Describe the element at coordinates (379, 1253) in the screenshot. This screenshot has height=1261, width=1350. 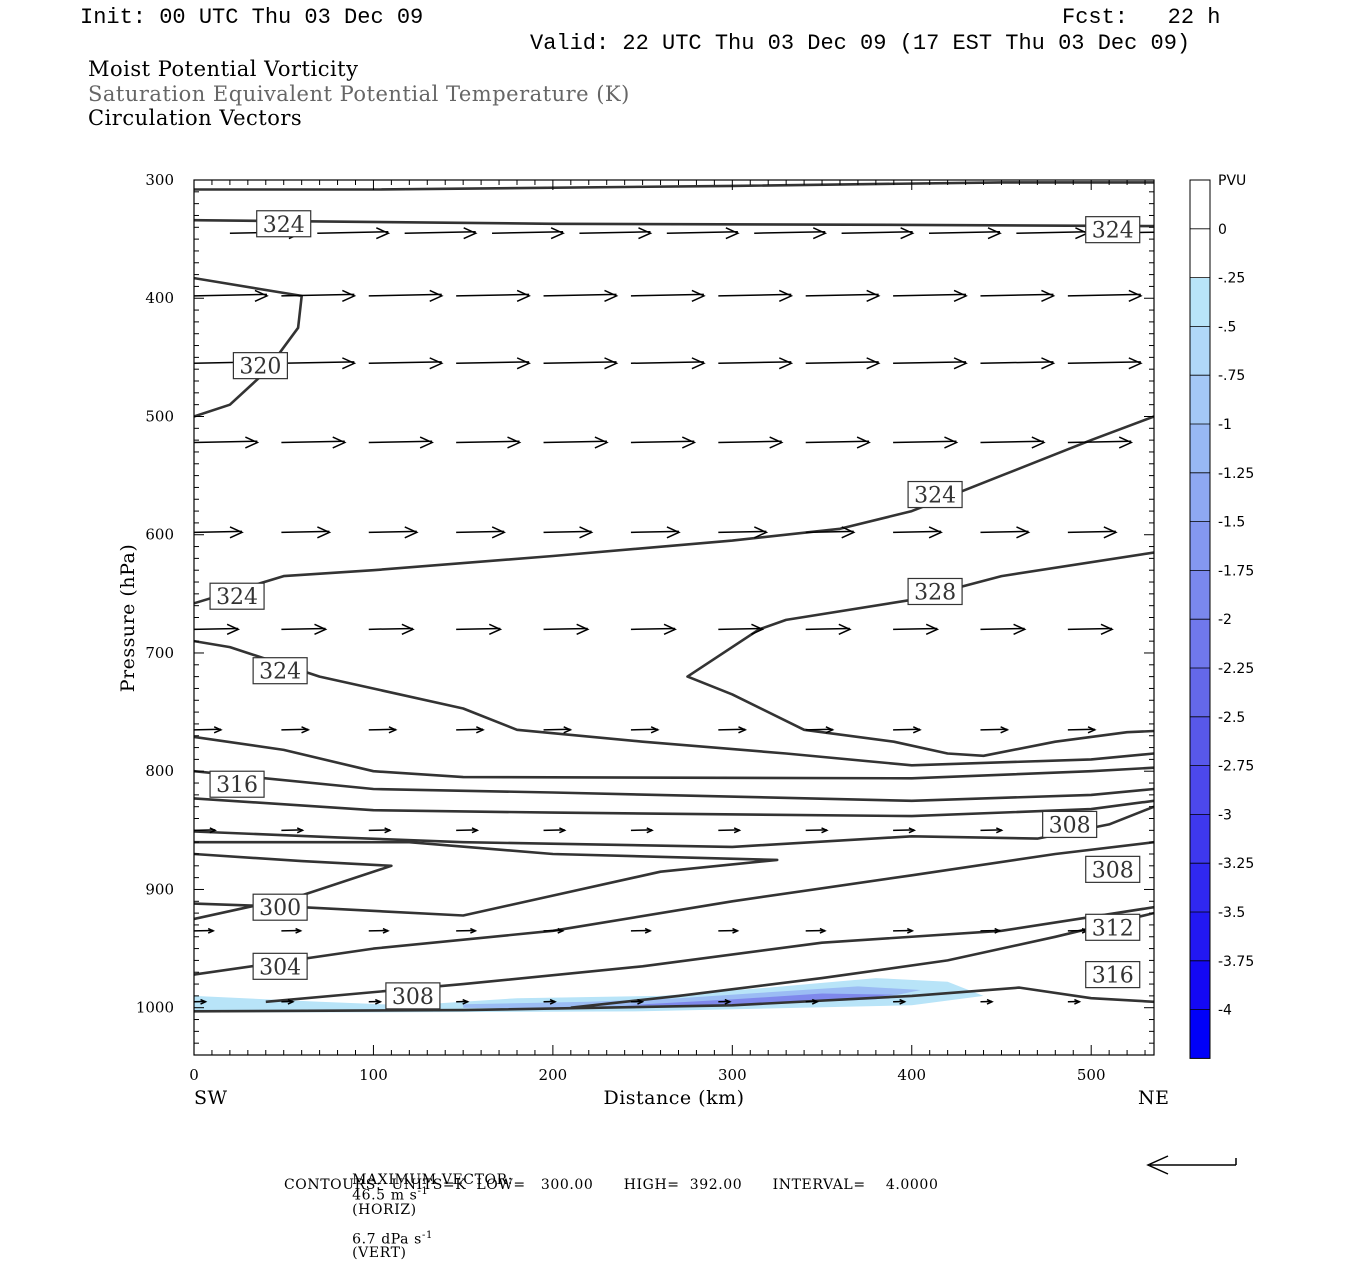
I see `vert-unit: (VERT)` at that location.